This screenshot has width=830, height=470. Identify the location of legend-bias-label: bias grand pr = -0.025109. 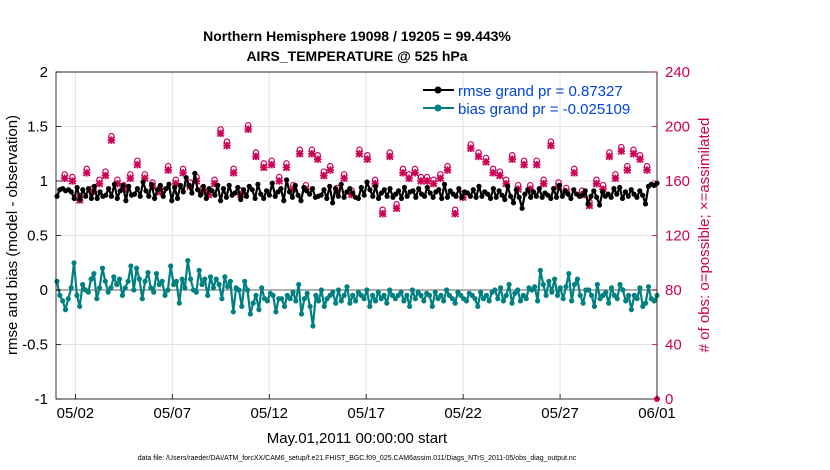
(544, 109).